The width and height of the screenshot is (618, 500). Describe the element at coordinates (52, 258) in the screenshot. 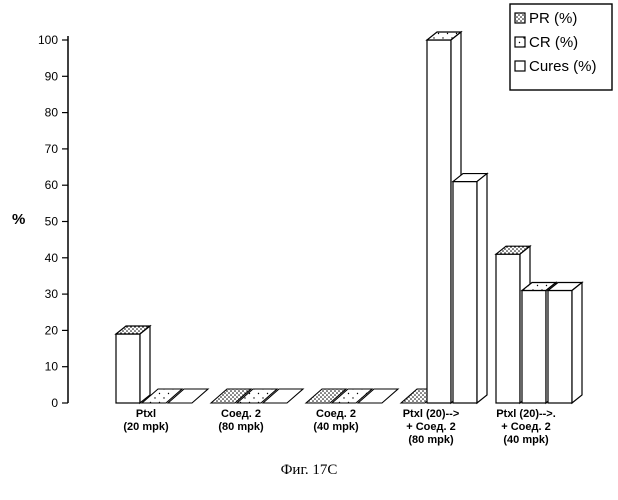

I see `y-tick-label: 40` at that location.